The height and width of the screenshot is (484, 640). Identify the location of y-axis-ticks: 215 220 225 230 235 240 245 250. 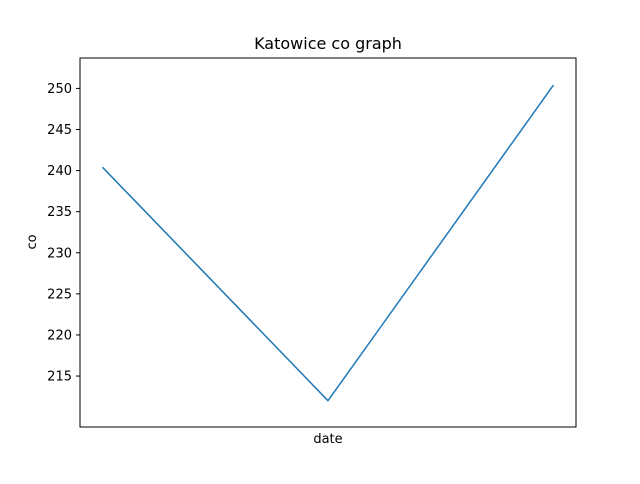
(63, 233).